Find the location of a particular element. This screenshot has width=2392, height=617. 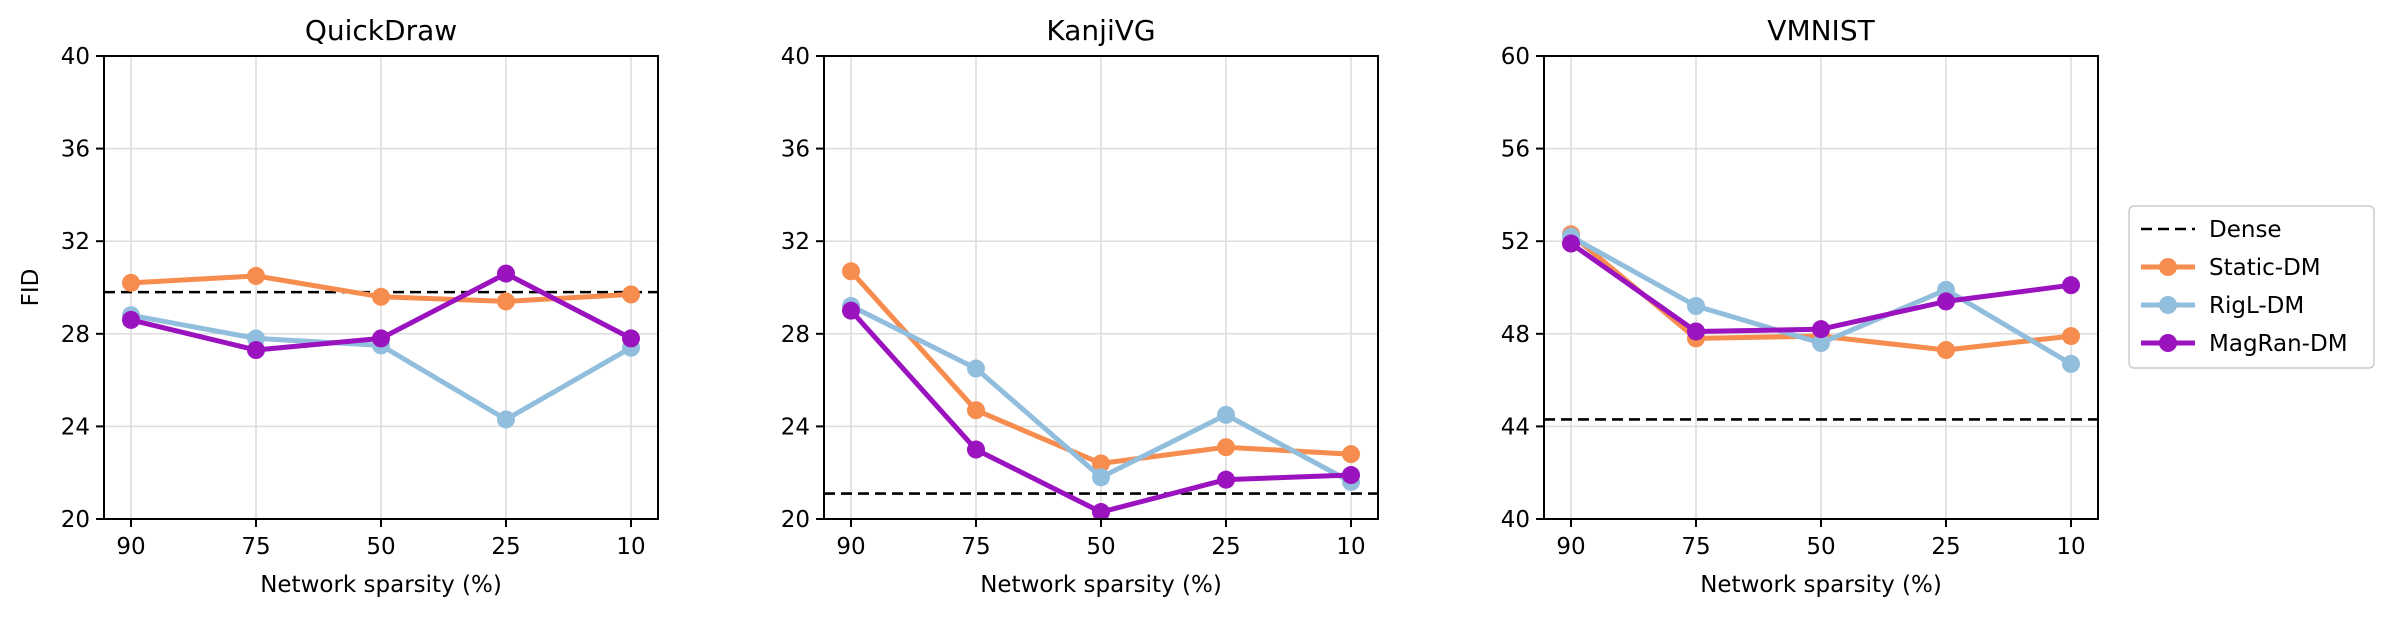

quickdraw-ytick-label-5: 40 is located at coordinates (75, 57).